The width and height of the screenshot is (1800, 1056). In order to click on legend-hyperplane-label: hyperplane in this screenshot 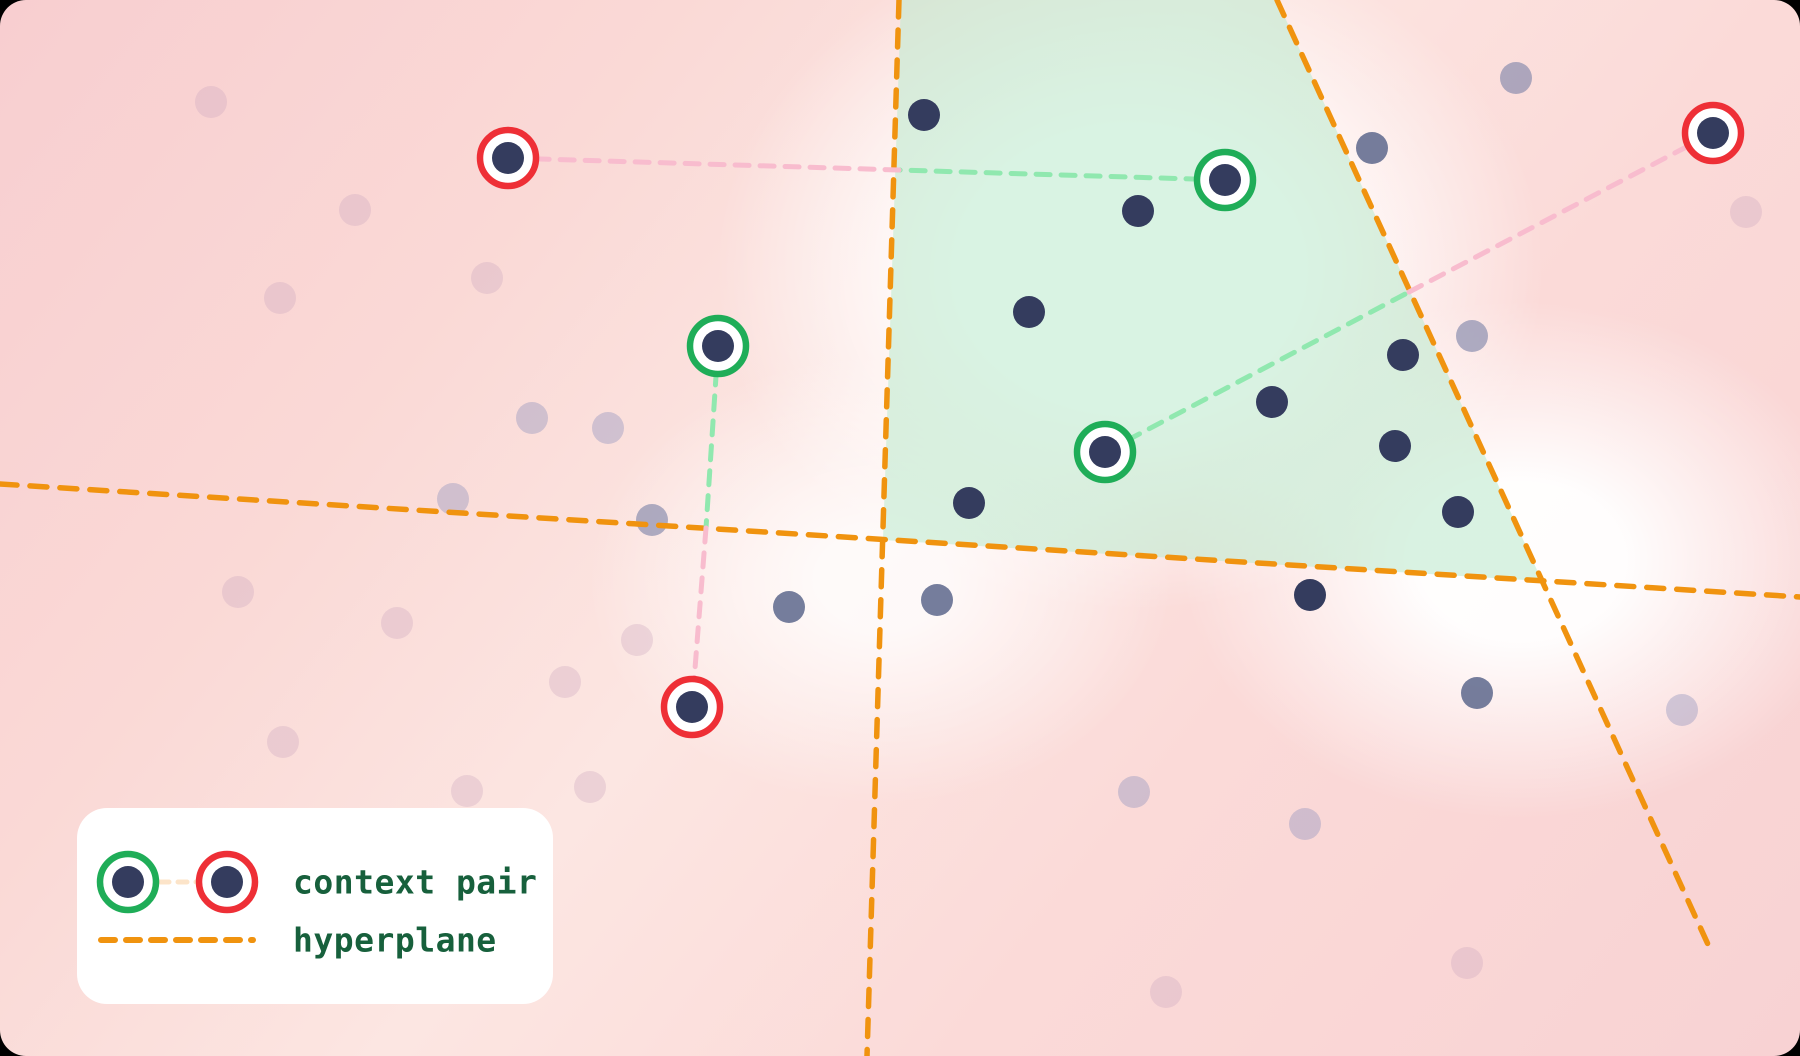, I will do `click(395, 940)`.